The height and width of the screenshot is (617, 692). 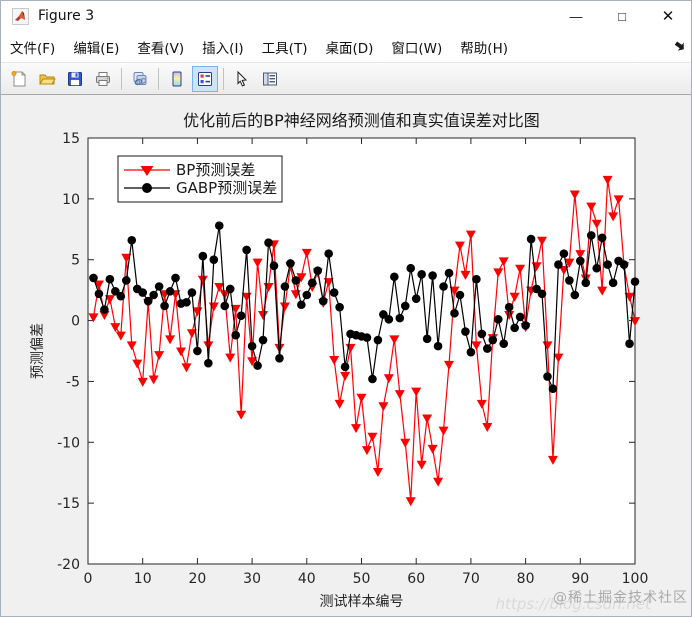 I want to click on menu-overflow-arrow-icon, so click(x=680, y=46).